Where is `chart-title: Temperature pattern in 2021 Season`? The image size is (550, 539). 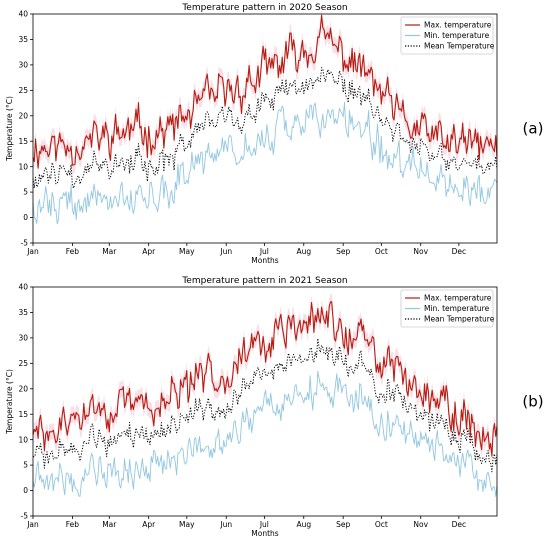
chart-title: Temperature pattern in 2021 Season is located at coordinates (264, 281).